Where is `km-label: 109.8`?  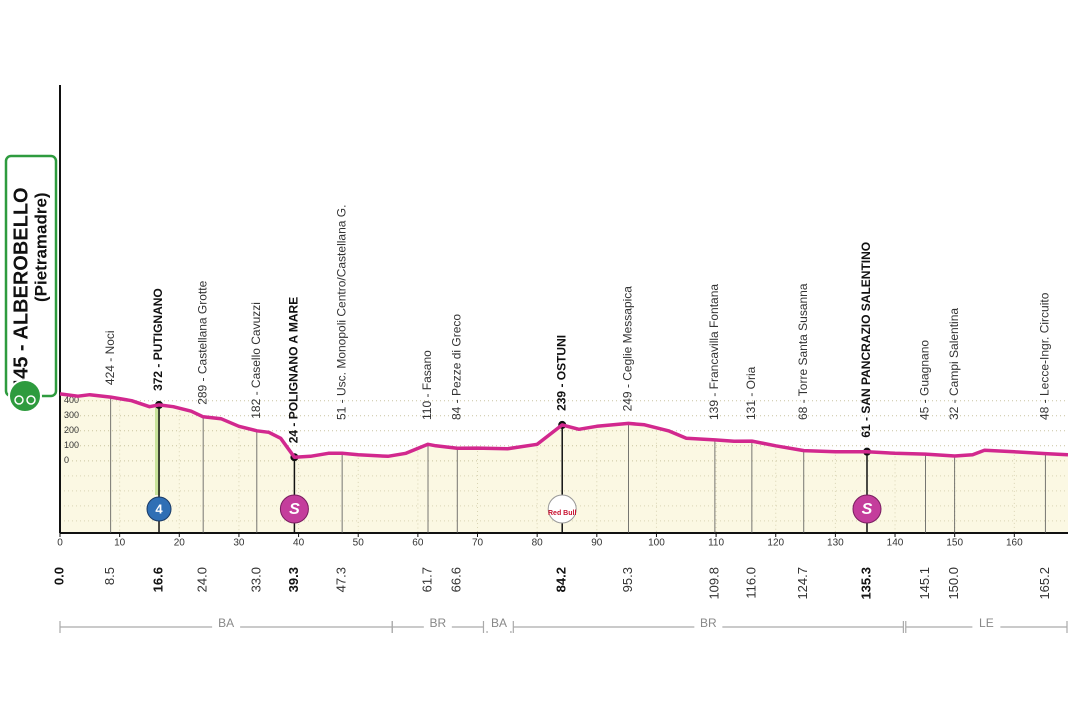 km-label: 109.8 is located at coordinates (713, 583).